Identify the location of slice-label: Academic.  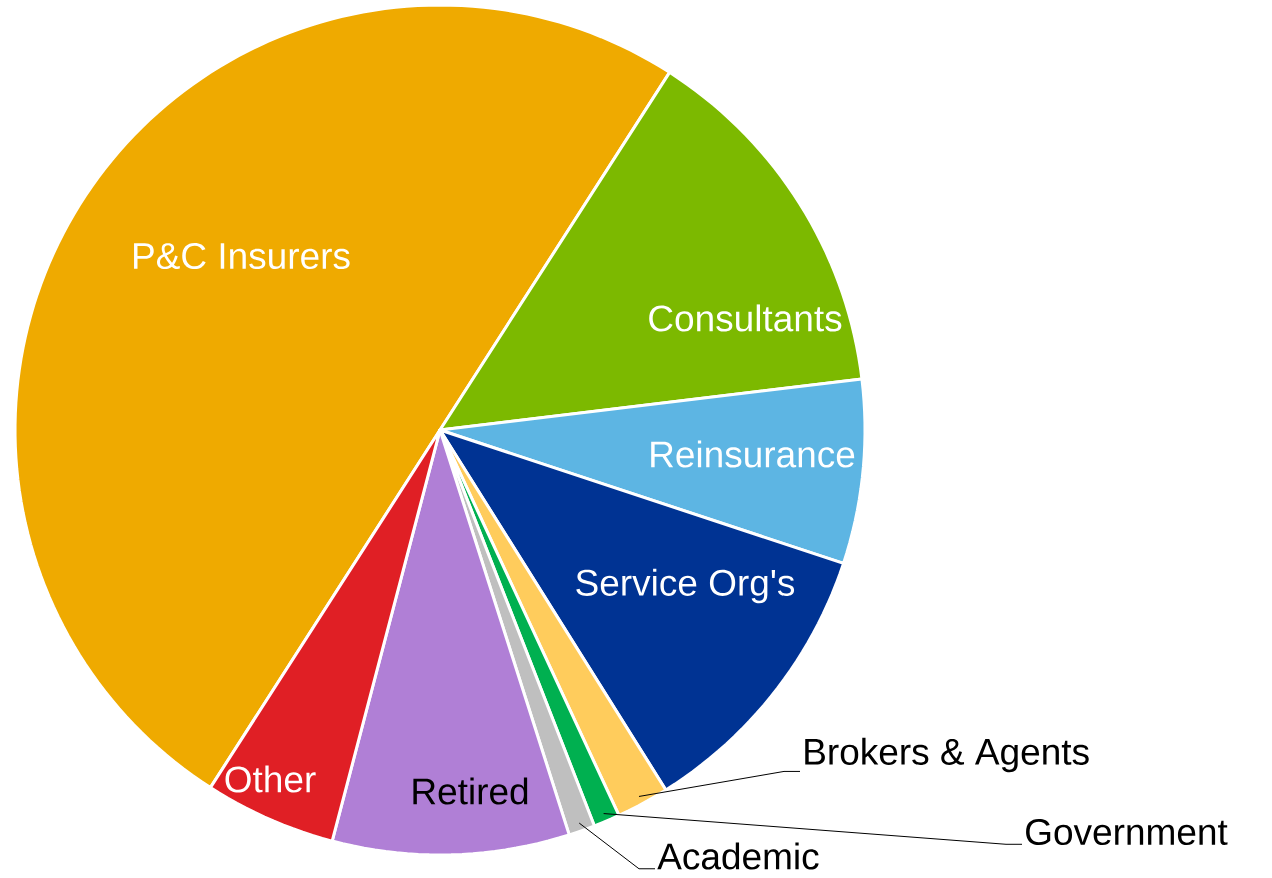
(738, 856).